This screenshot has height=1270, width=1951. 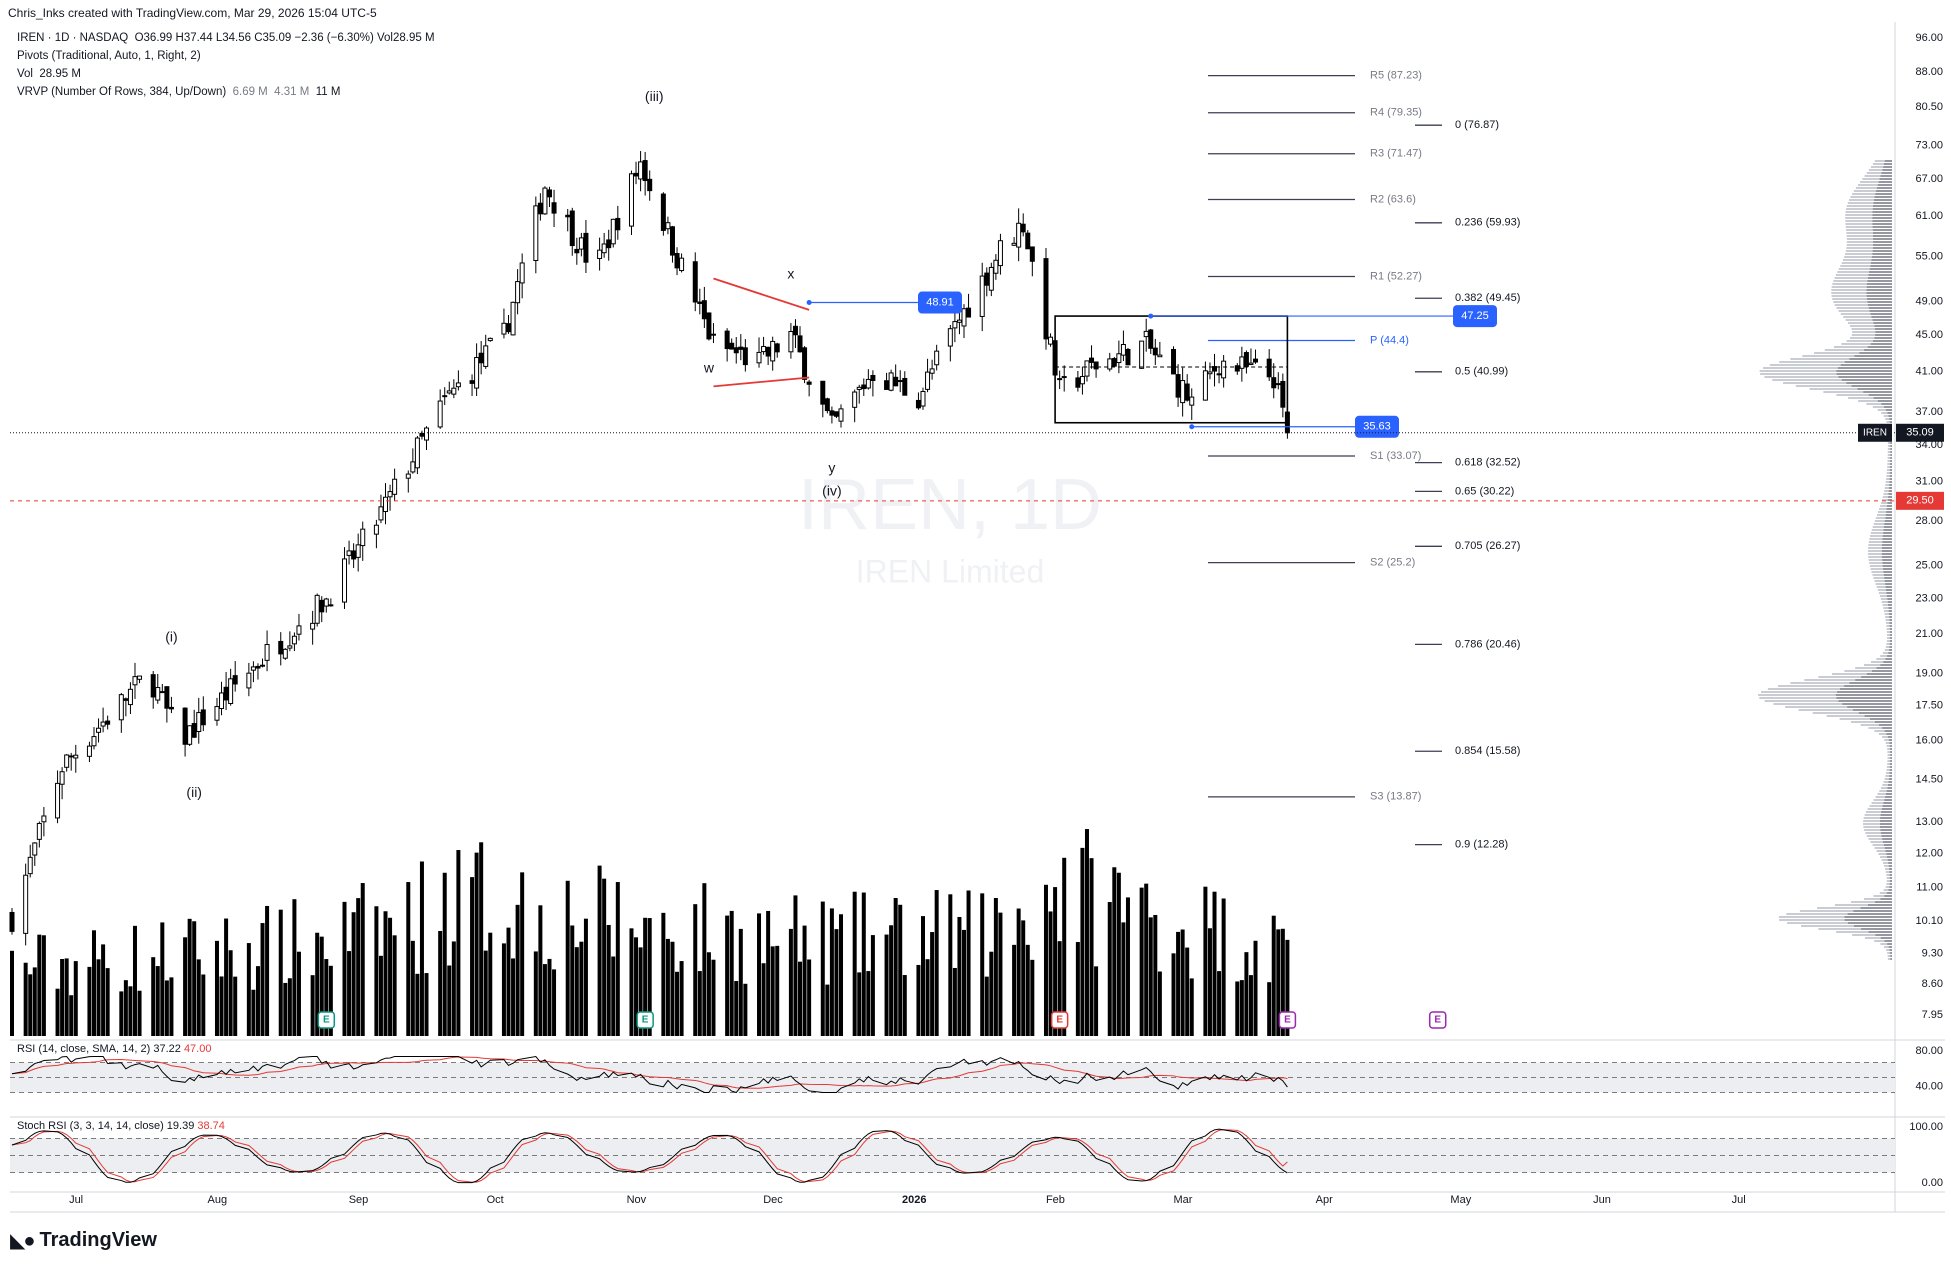 What do you see at coordinates (1932, 1015) in the screenshot?
I see `price-axis-tick: 7.95` at bounding box center [1932, 1015].